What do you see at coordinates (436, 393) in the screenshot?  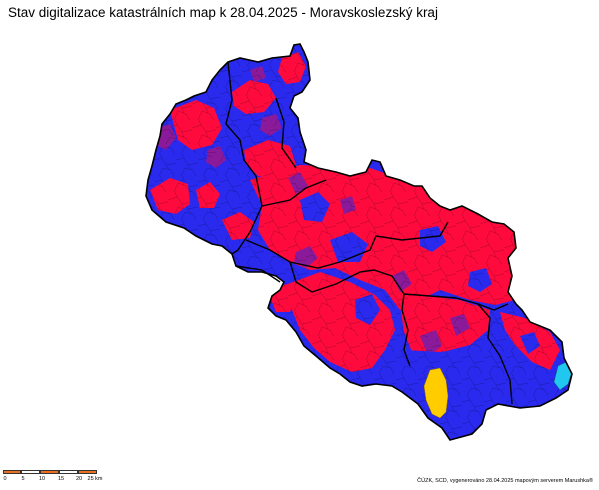 I see `area-yellow` at bounding box center [436, 393].